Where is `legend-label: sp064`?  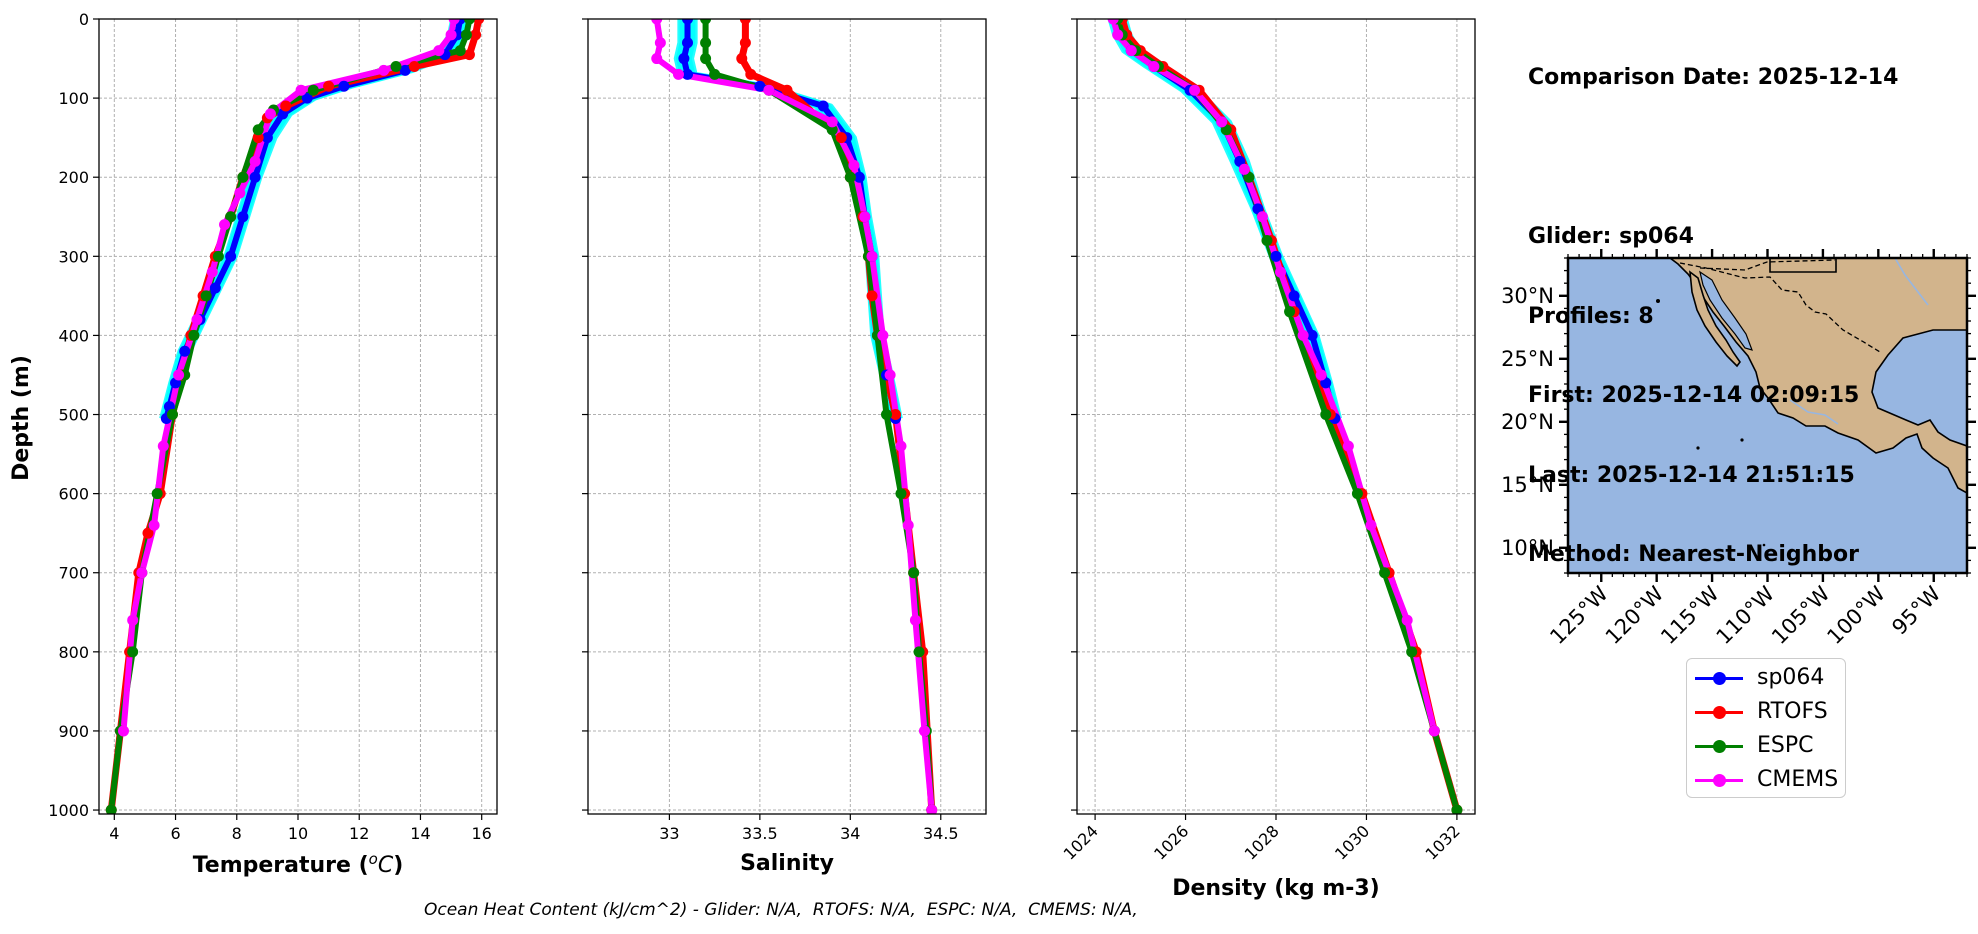
legend-label: sp064 is located at coordinates (1791, 677).